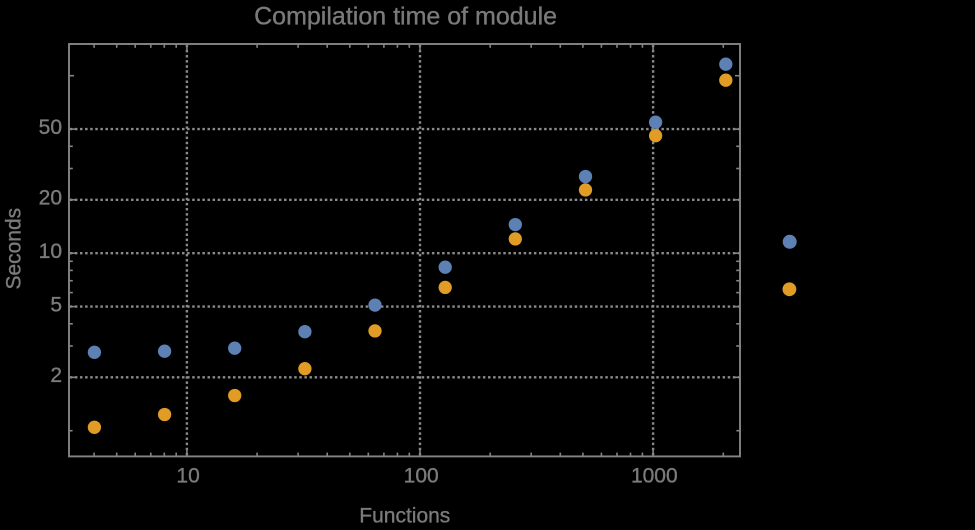 The width and height of the screenshot is (975, 530). What do you see at coordinates (56, 375) in the screenshot?
I see `svg-text: 2` at bounding box center [56, 375].